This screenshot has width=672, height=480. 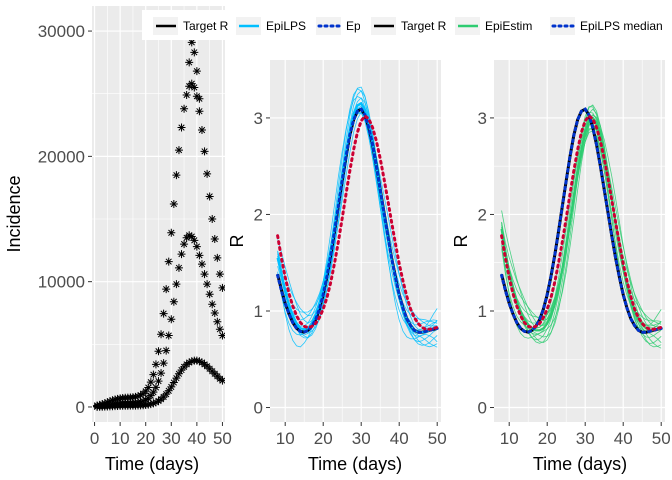 What do you see at coordinates (258, 311) in the screenshot?
I see `y-tick-label: 1` at bounding box center [258, 311].